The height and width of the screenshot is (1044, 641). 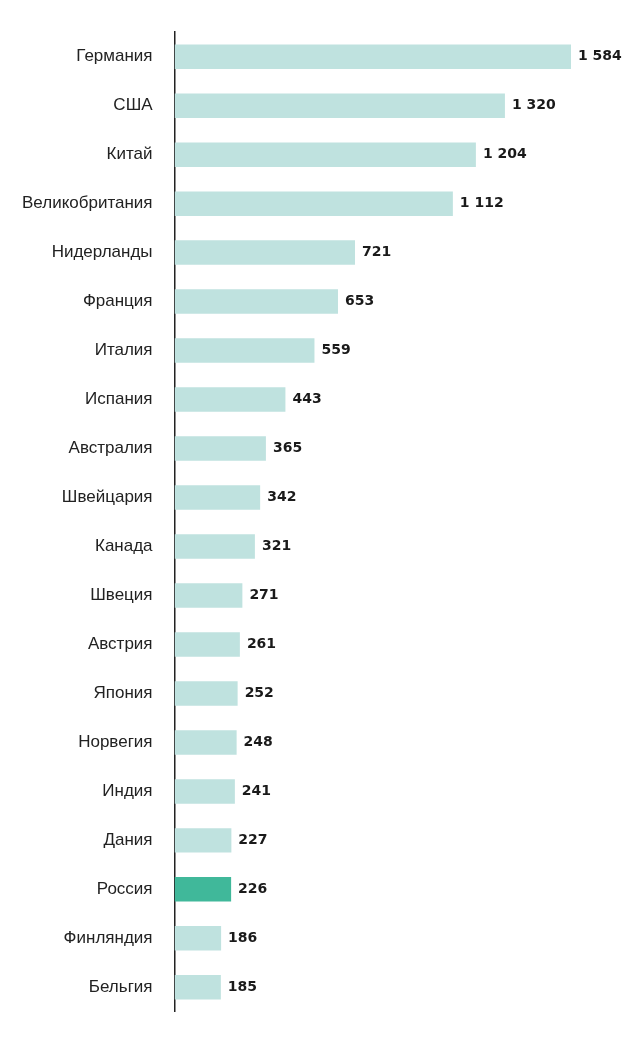 What do you see at coordinates (120, 986) in the screenshot?
I see `y-tick-label: Бельгия` at bounding box center [120, 986].